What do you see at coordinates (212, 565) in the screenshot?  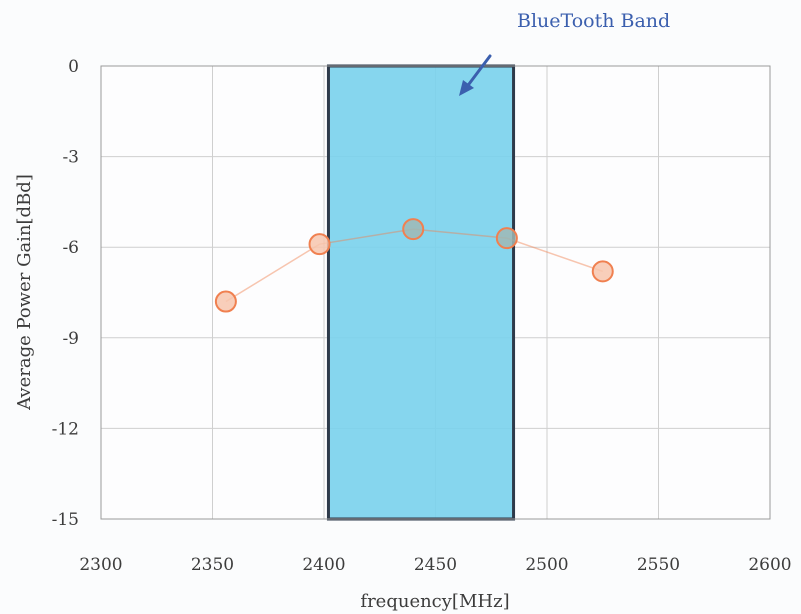 I see `x-tick-label: 2350` at bounding box center [212, 565].